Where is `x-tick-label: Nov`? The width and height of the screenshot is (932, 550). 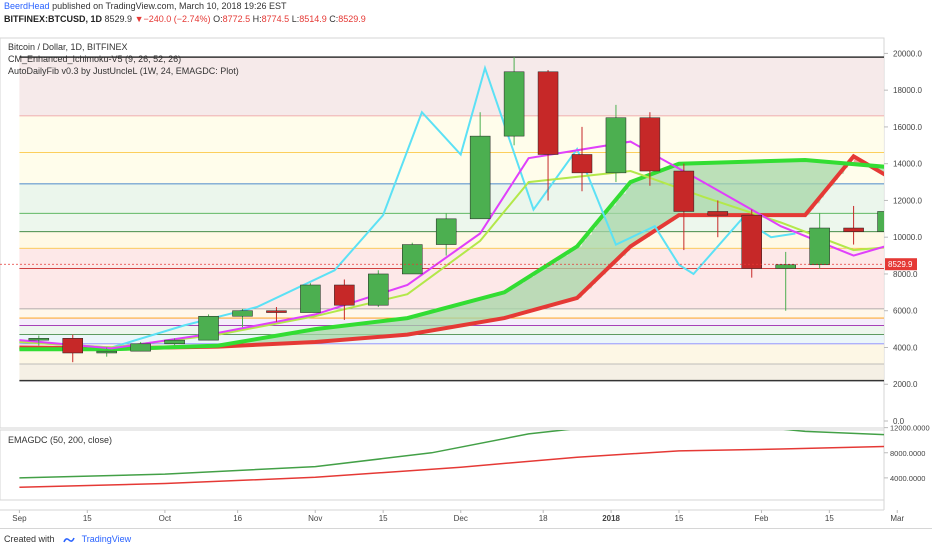
x-tick-label: Nov is located at coordinates (315, 518).